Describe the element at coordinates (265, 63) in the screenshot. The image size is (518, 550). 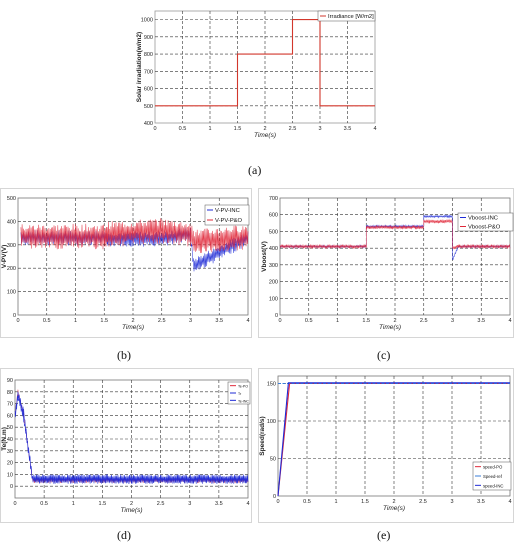
I see `series-line-irradiance-w-m2-` at that location.